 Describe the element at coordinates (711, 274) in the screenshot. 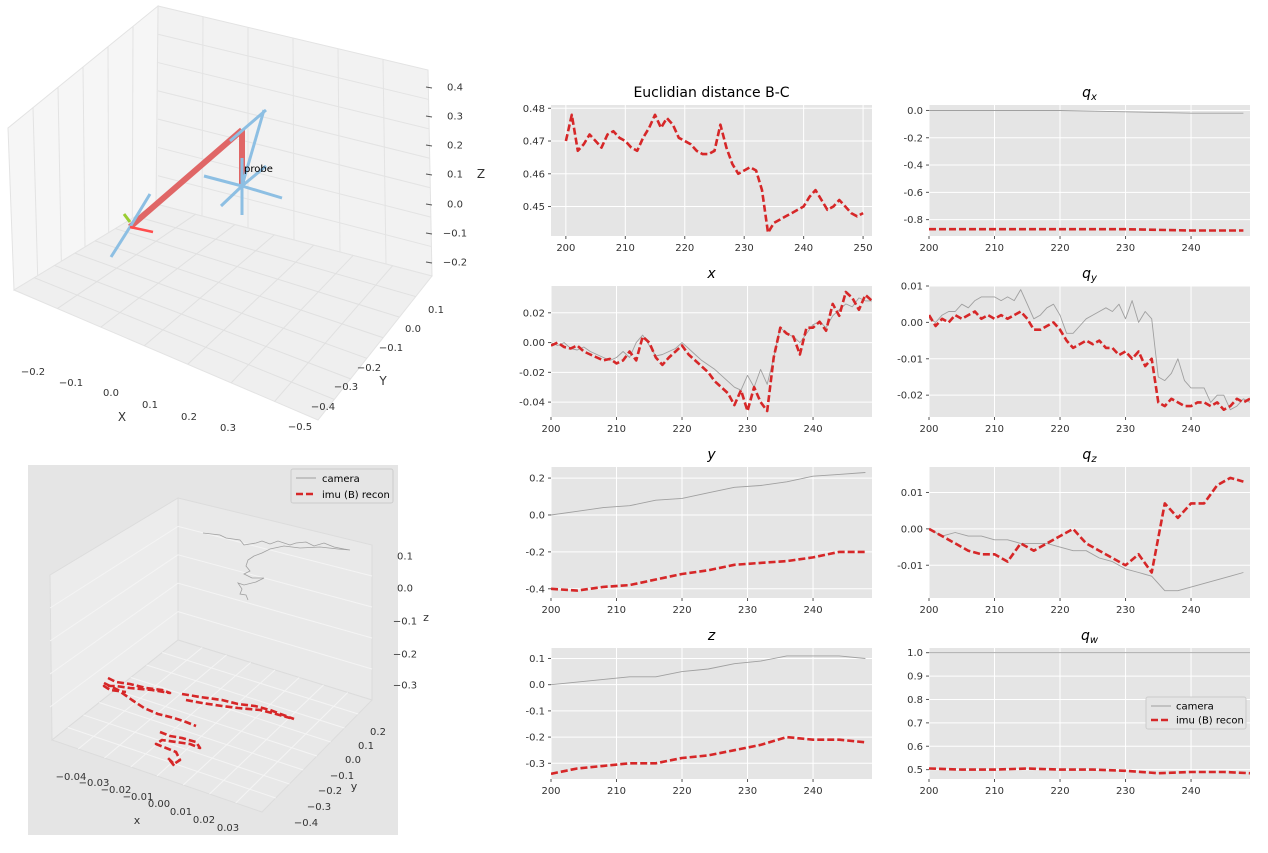

I see `chart-title: x` at that location.